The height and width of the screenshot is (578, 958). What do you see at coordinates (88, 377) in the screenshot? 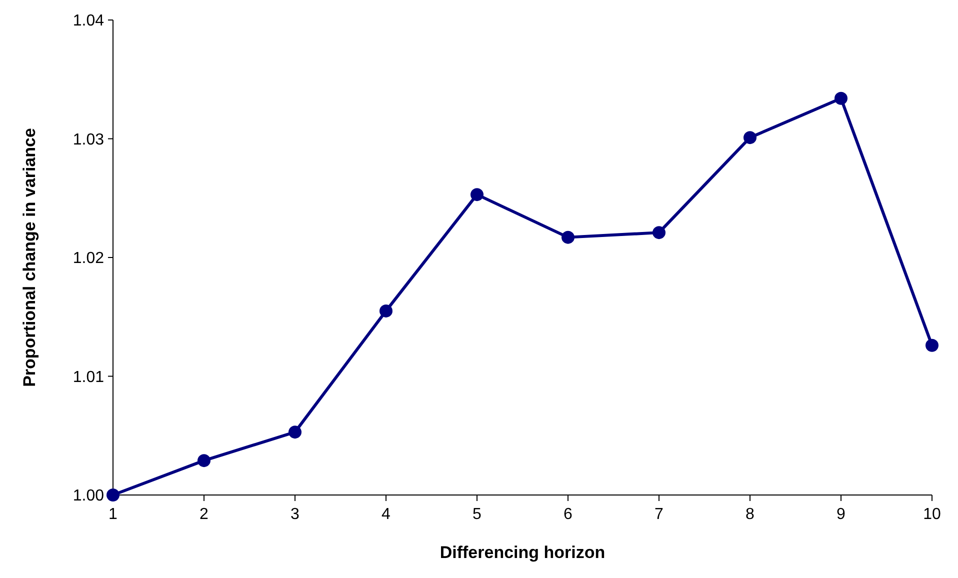
I see `y-tick-label: 1.01` at bounding box center [88, 377].